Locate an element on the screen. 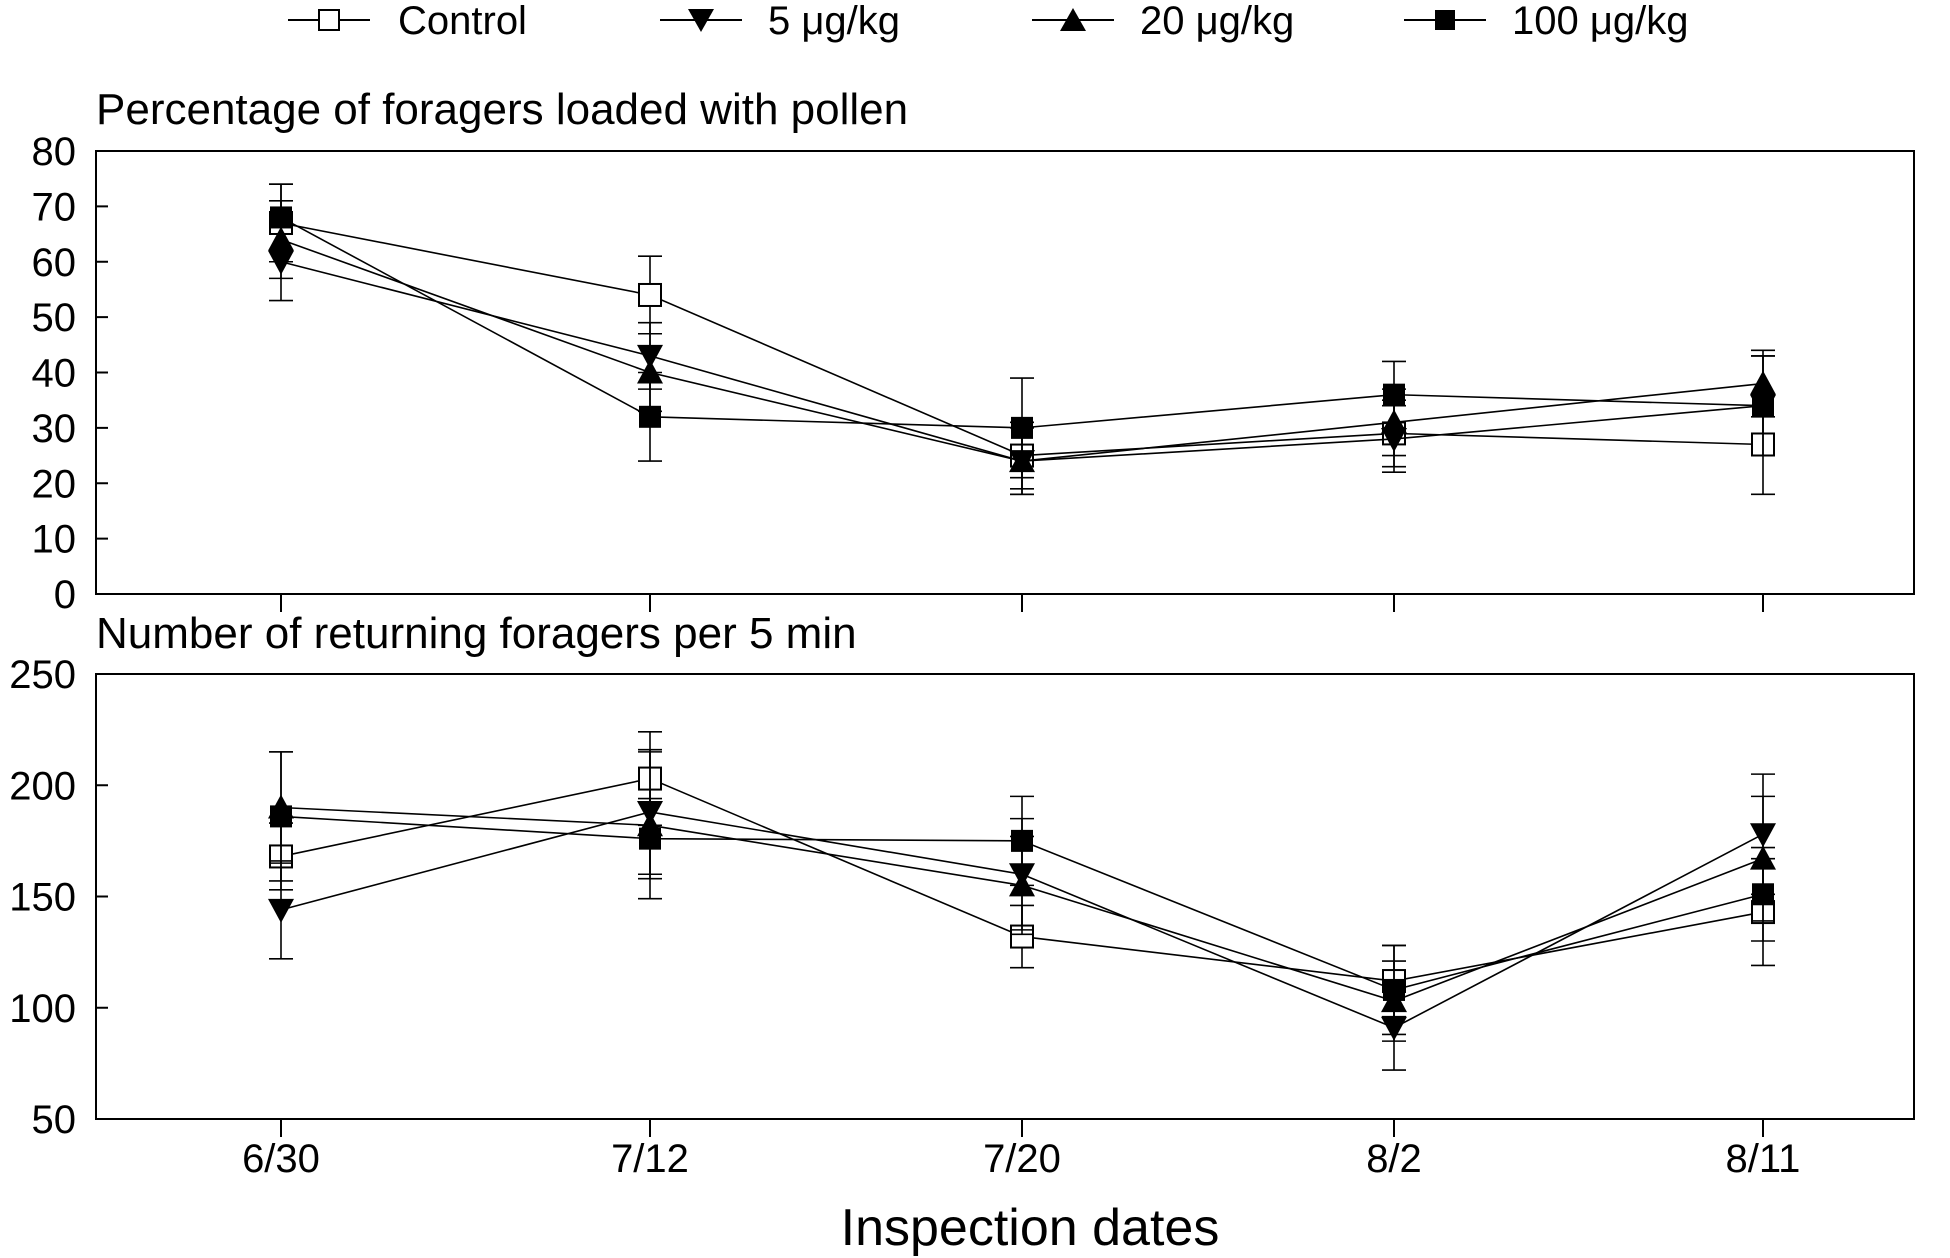 This screenshot has width=1950, height=1258. bottom-y-axis: 50 100 150 200 250 is located at coordinates (58, 897).